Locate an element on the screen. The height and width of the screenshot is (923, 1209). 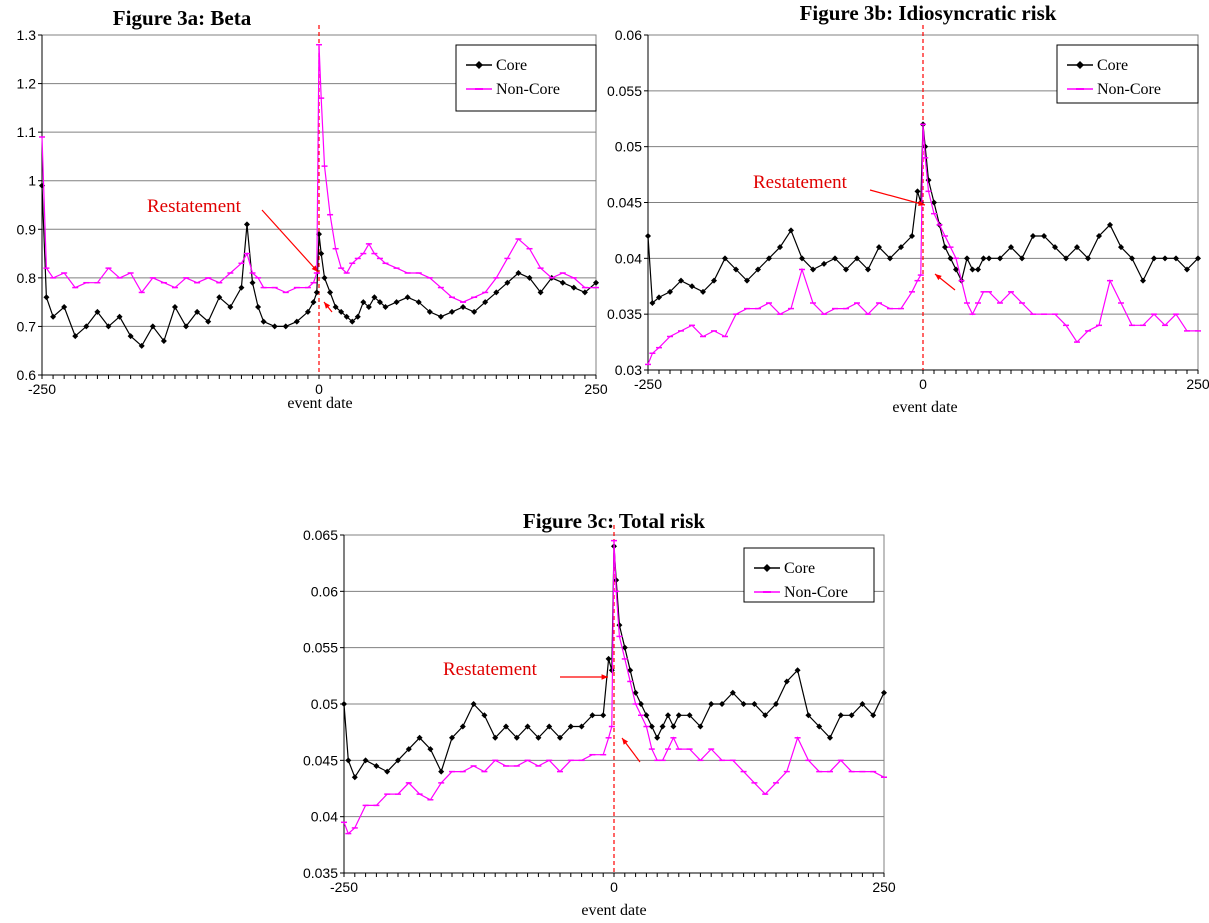
chart-title: Figure 3c: Total risk is located at coordinates (614, 521).